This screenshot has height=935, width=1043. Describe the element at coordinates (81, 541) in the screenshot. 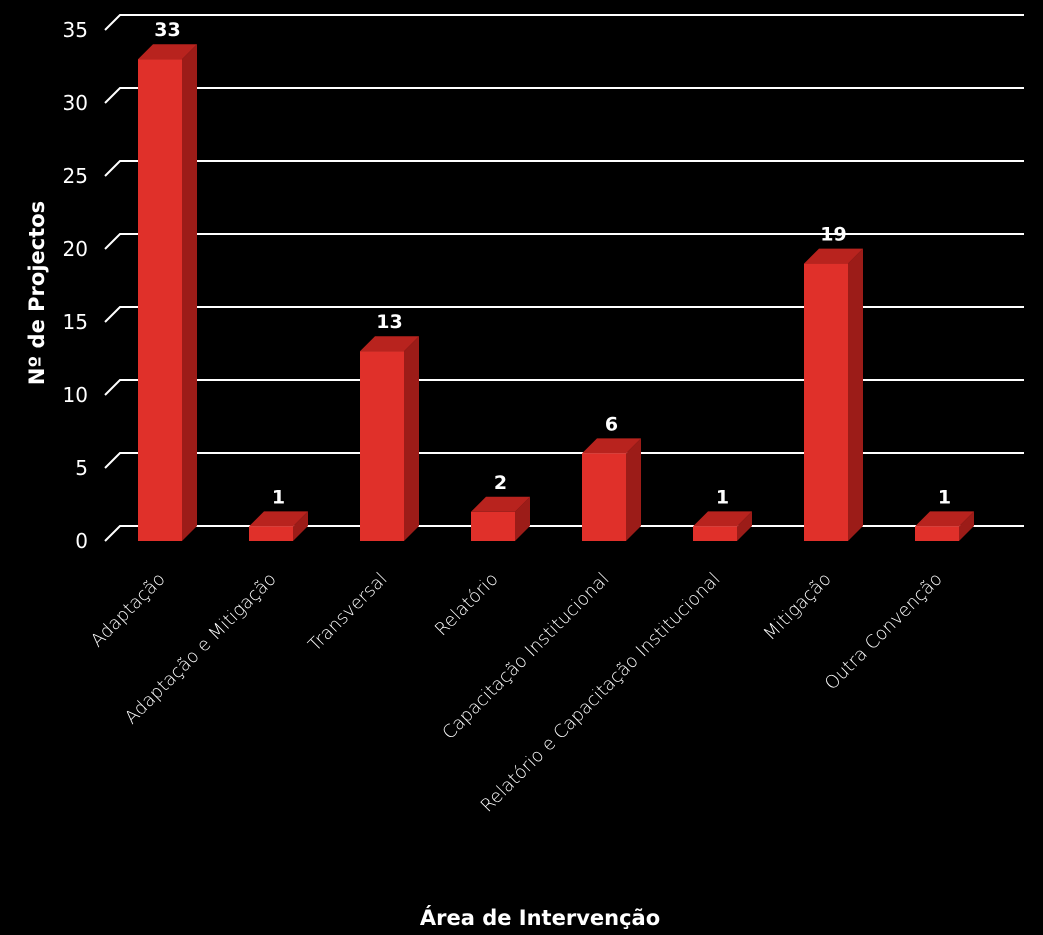

I see `y-tick-label: 0` at that location.